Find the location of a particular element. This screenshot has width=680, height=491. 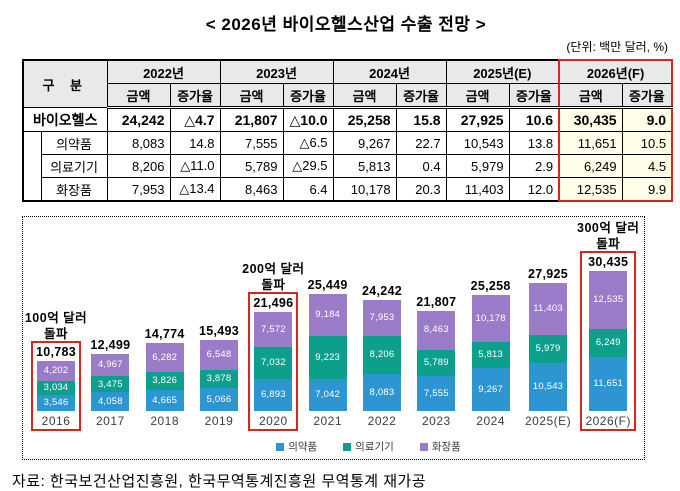

table-cell: △13.4 is located at coordinates (195, 189).